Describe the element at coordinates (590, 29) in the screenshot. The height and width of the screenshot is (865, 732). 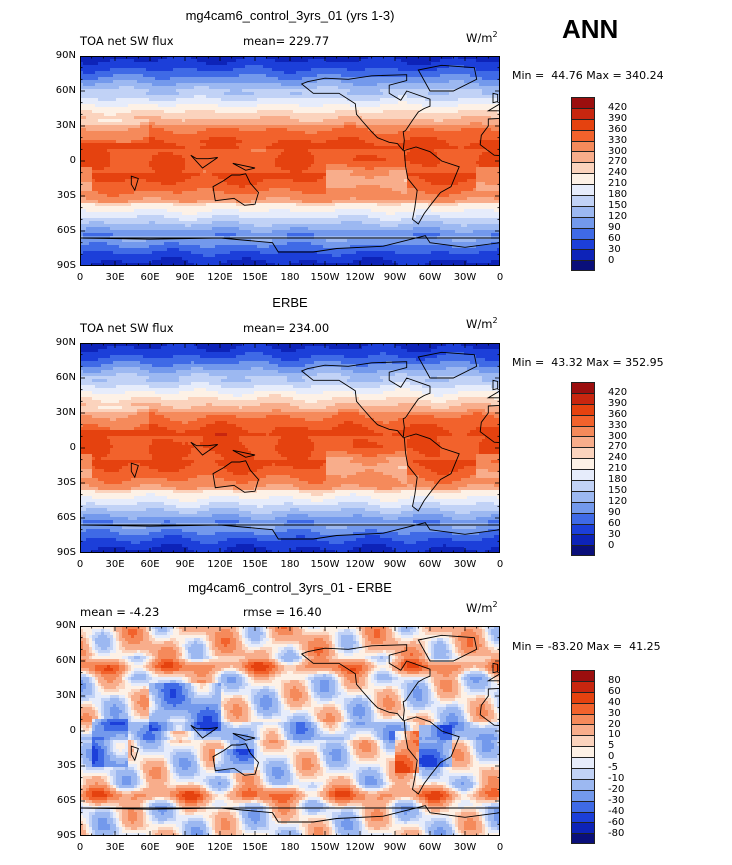
I see `season-label: ANN` at that location.